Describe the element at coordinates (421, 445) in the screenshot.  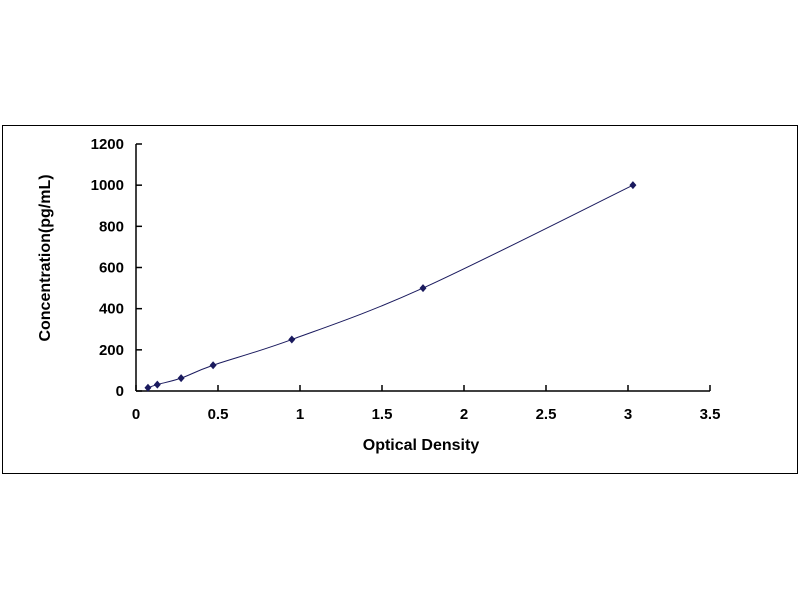
I see `x-axis-label: Optical Density` at that location.